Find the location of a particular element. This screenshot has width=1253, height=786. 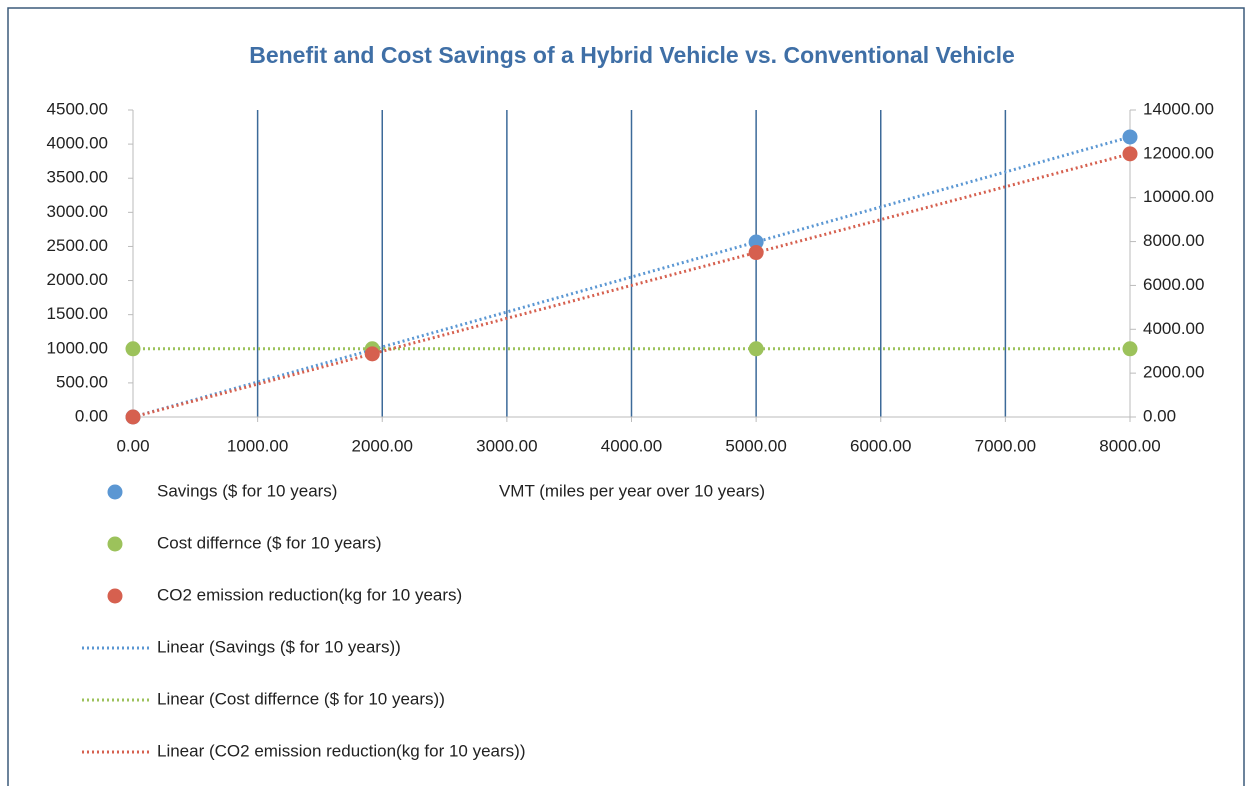

y2-tick-label: 12000.00 is located at coordinates (1178, 152).